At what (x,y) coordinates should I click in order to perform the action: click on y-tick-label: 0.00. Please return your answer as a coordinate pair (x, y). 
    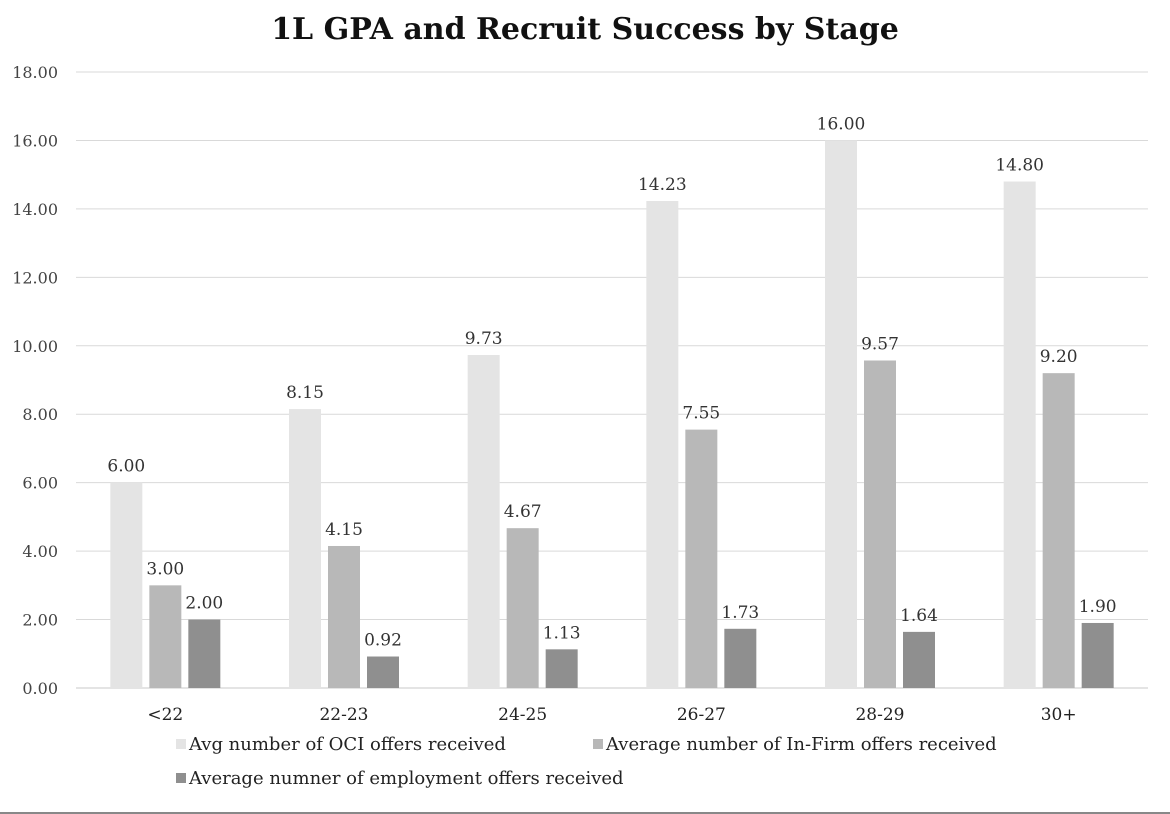
    Looking at the image, I should click on (40, 688).